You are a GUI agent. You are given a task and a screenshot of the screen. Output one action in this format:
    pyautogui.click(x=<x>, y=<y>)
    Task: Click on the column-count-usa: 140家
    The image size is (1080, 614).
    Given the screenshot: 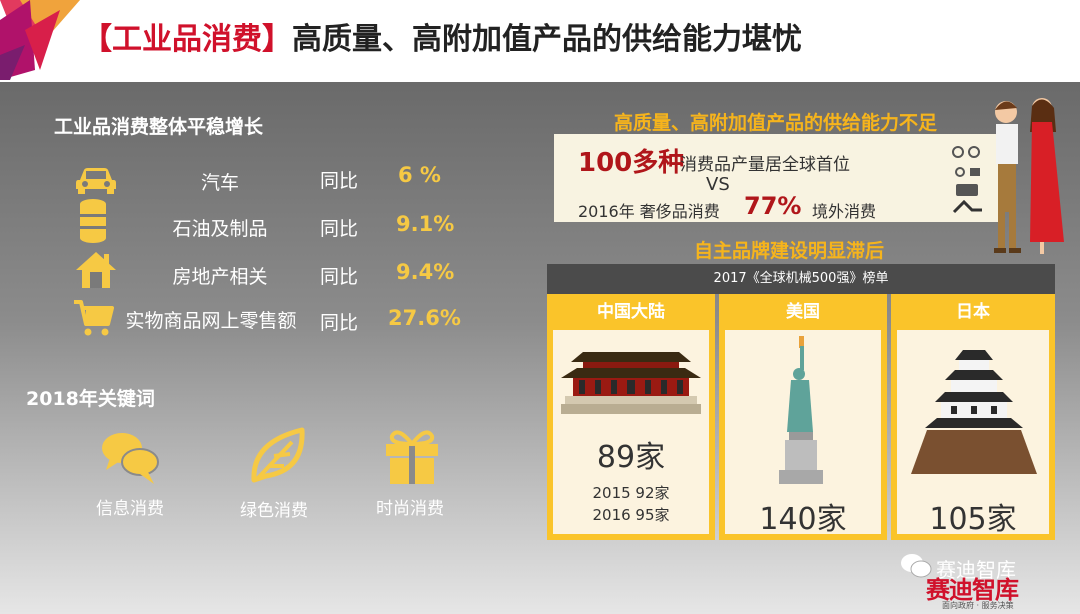 What is the action you would take?
    pyautogui.click(x=803, y=519)
    